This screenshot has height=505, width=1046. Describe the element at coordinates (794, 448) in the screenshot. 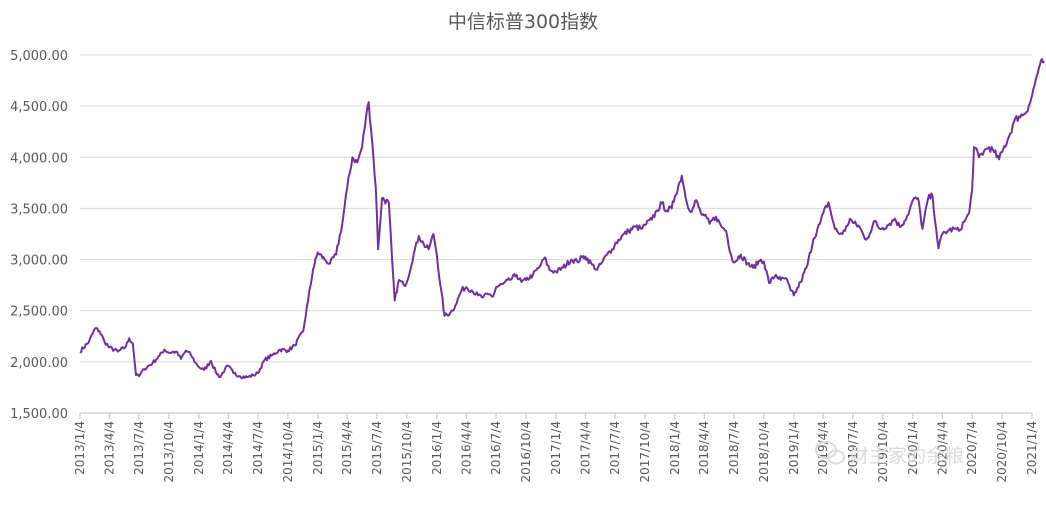

I see `x-tick-label: 2019/1/4` at that location.